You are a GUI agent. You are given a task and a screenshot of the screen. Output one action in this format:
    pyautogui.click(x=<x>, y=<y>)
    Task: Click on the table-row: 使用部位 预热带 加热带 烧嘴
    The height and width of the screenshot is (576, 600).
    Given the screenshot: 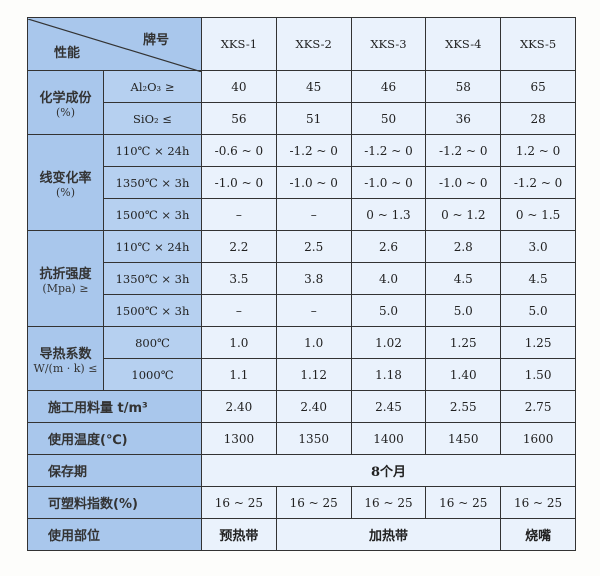 What is the action you would take?
    pyautogui.click(x=301, y=534)
    